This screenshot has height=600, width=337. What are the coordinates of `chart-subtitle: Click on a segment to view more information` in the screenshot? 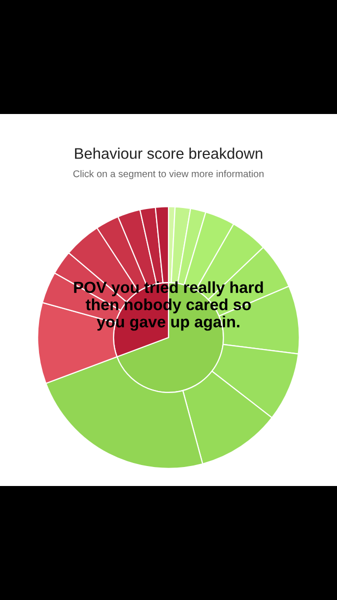 It's located at (168, 175).